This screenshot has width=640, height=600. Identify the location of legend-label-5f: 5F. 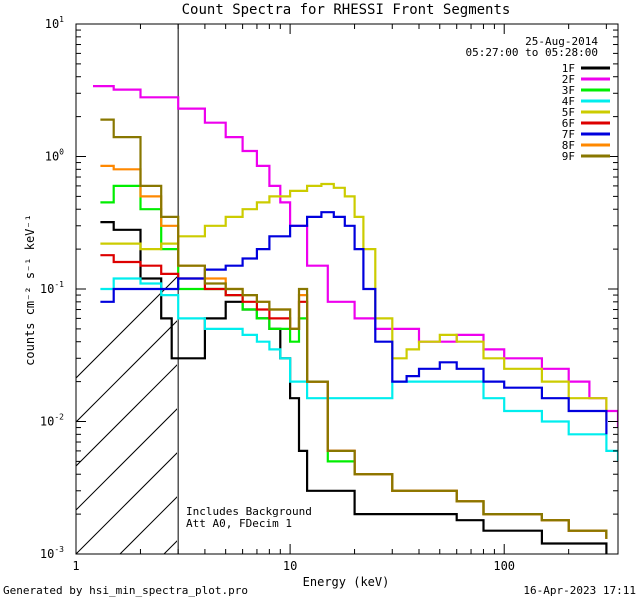
(568, 112).